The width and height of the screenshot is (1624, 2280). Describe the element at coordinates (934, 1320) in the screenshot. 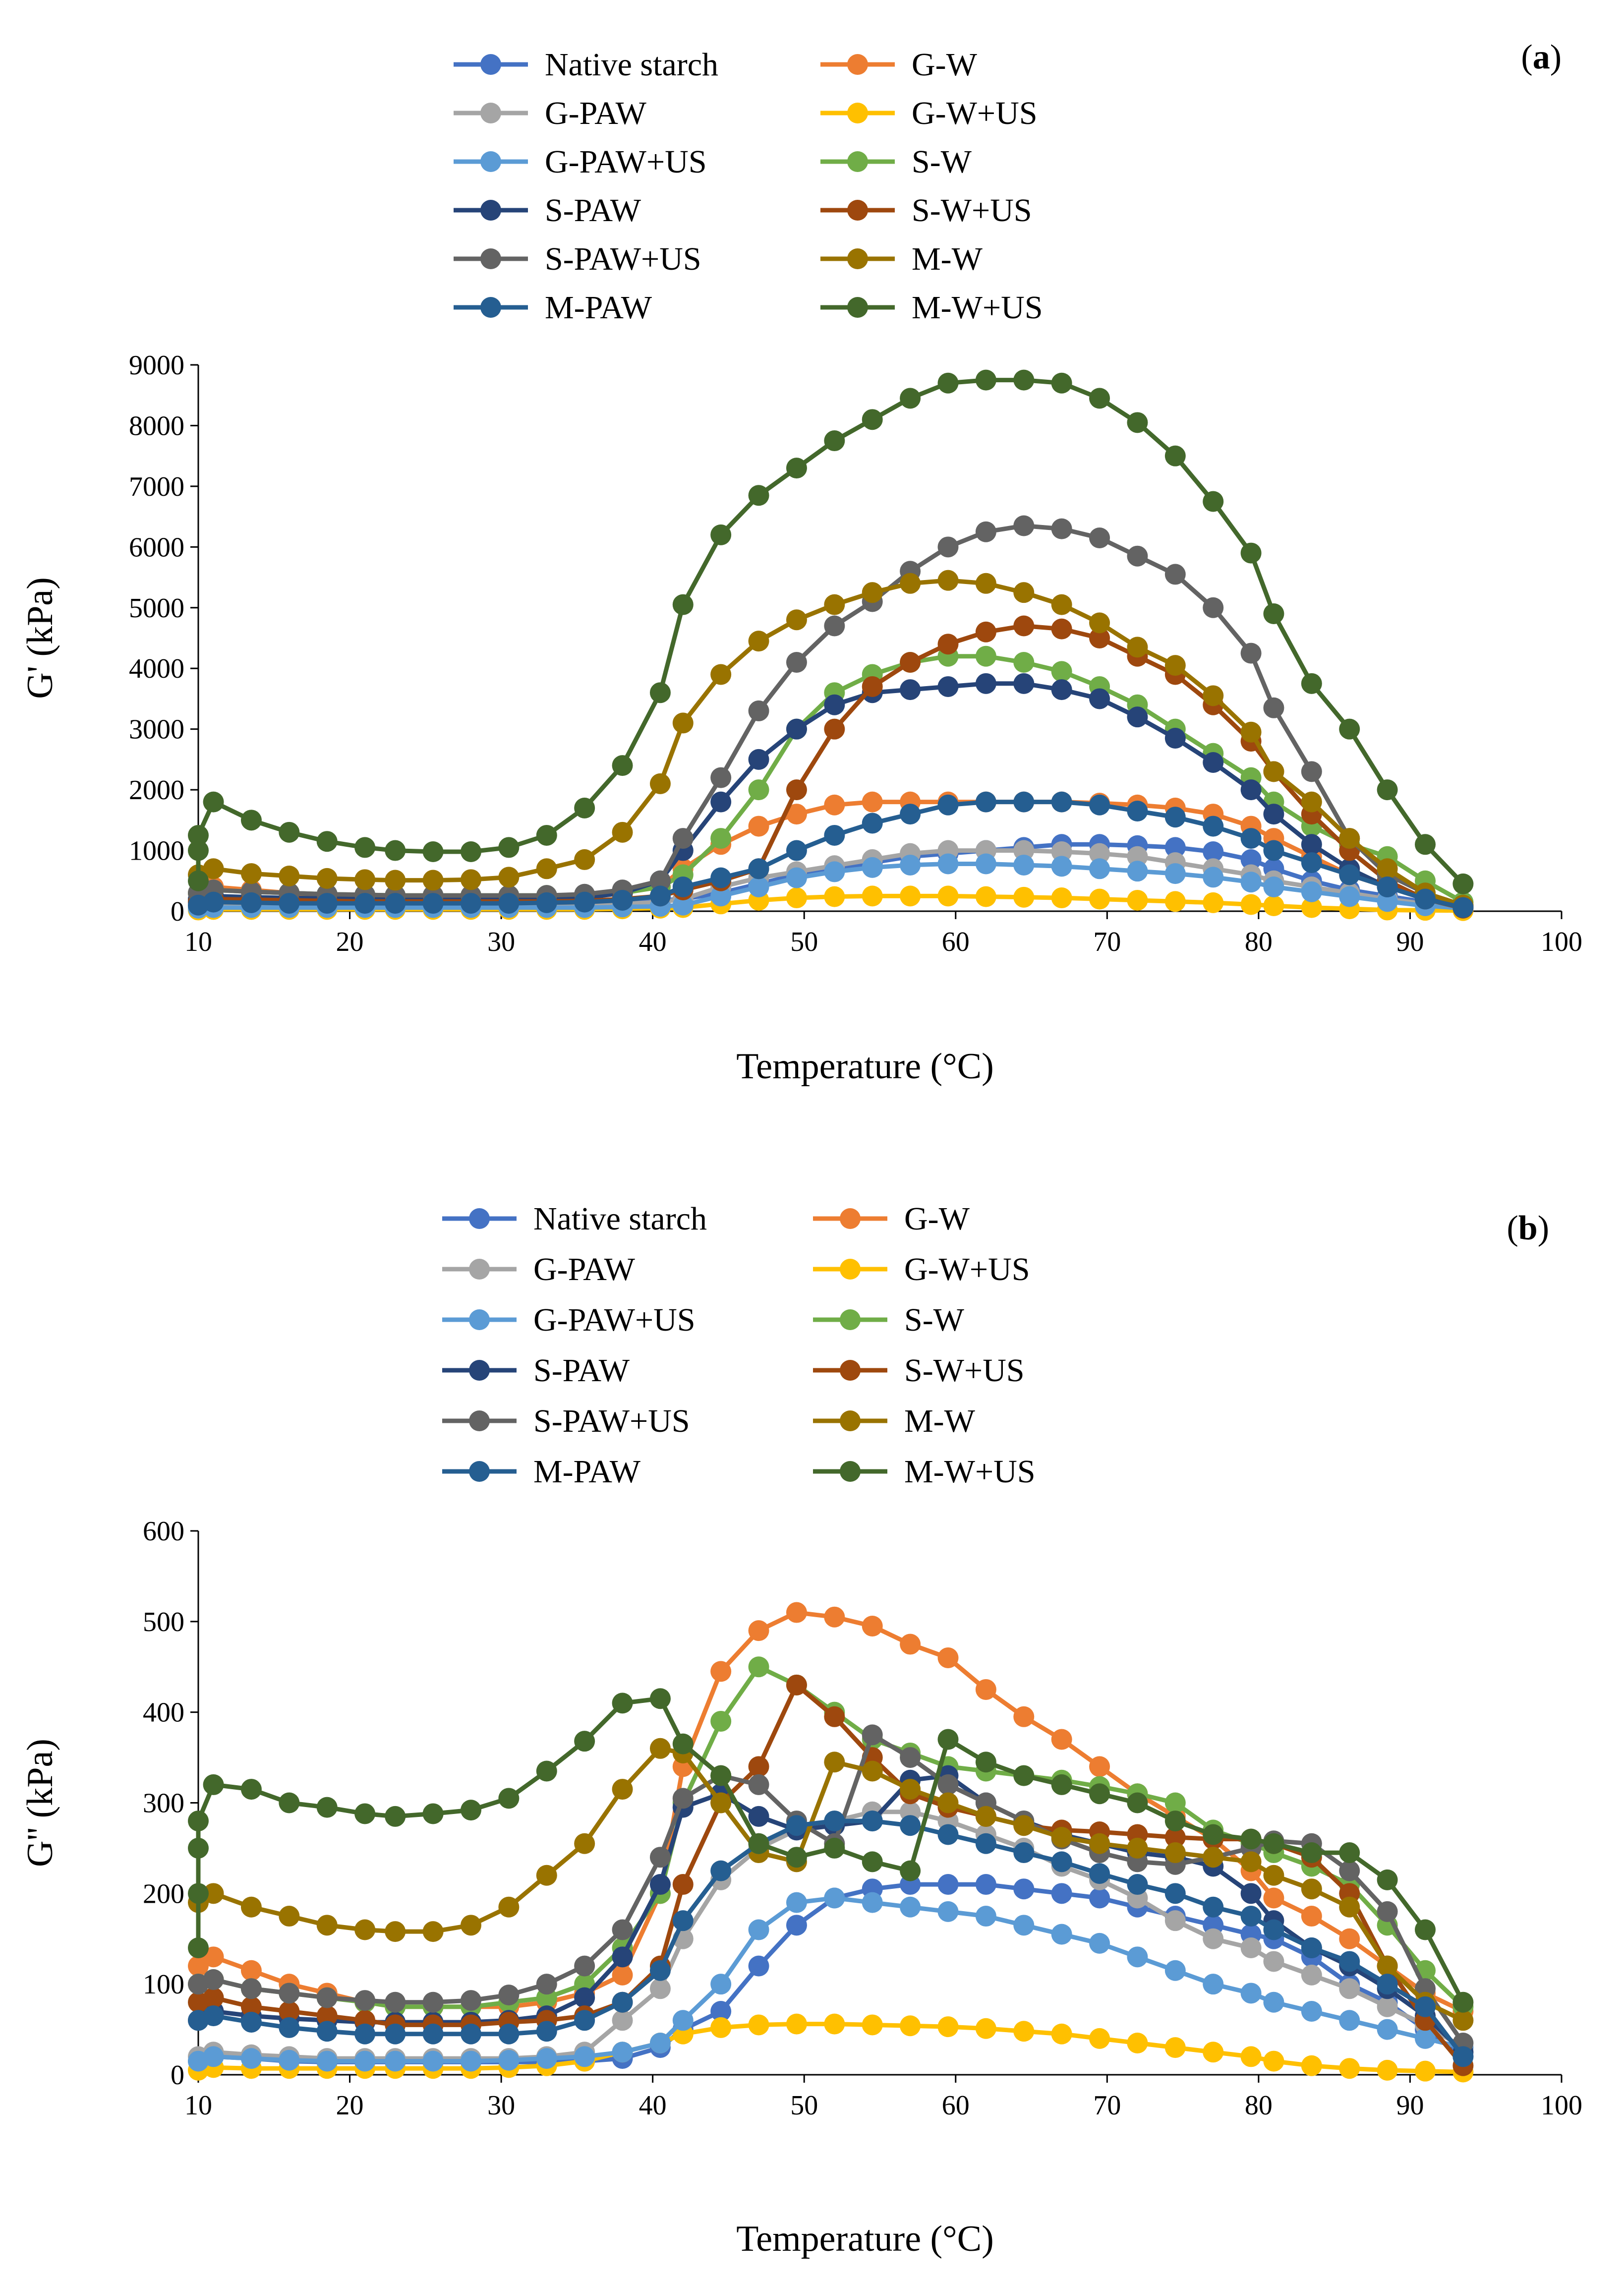

I see `legend-label: S-W` at that location.